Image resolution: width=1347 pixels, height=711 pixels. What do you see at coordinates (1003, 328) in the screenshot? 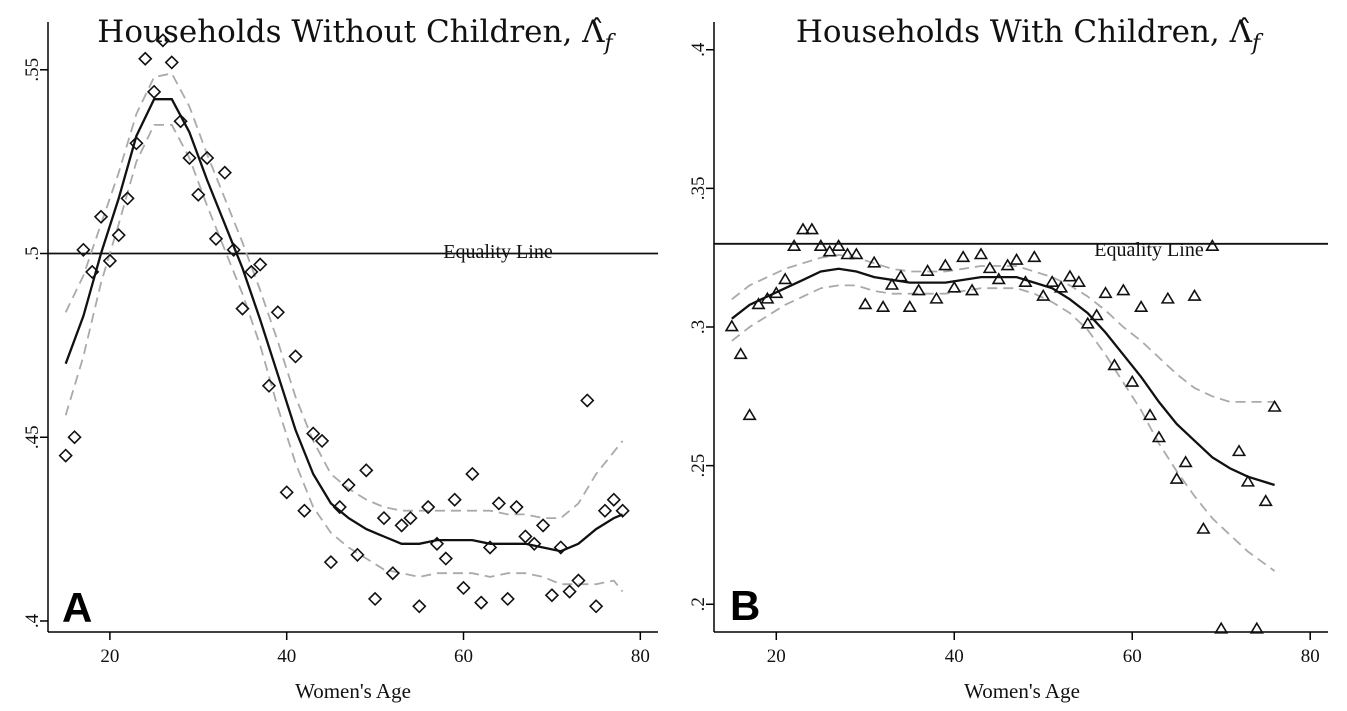
I see `panel-b-ci-upper` at bounding box center [1003, 328].